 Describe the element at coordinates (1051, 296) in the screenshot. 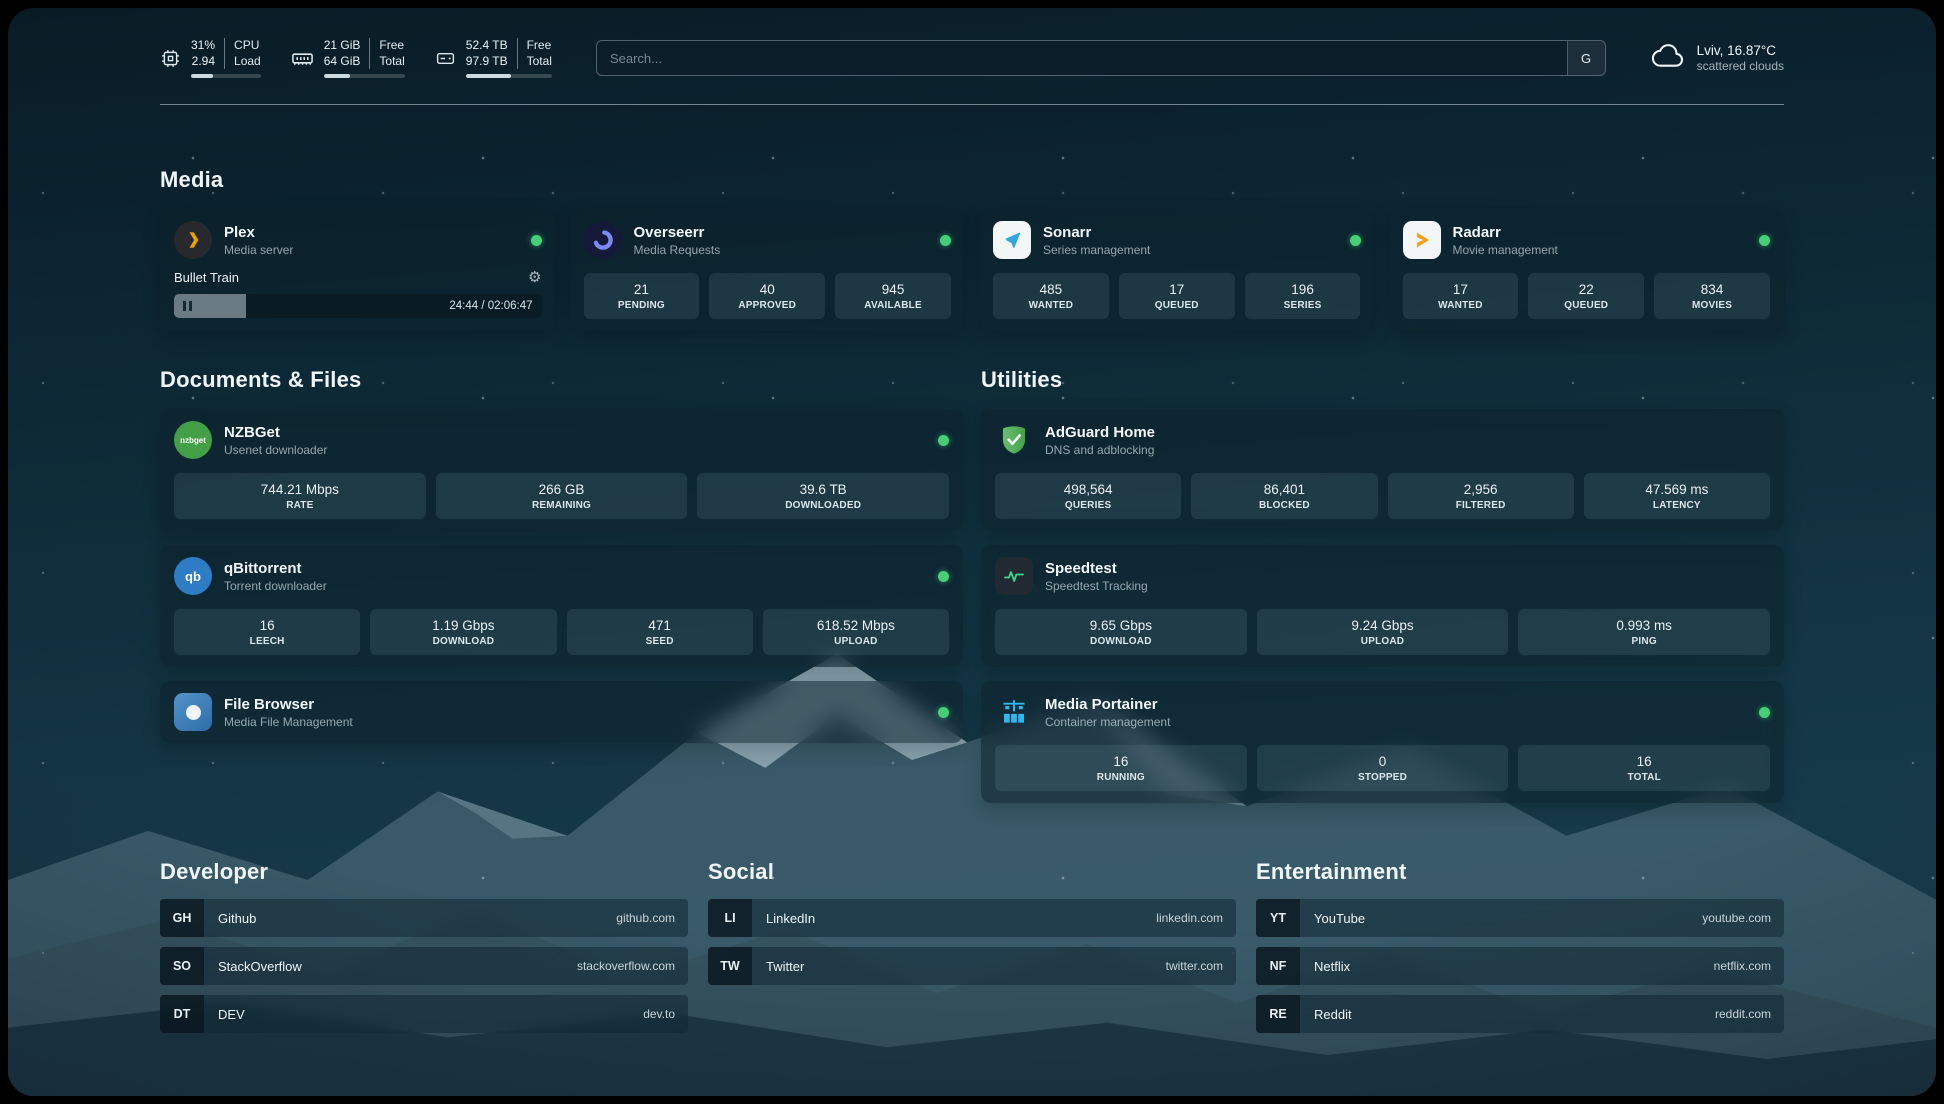

I see `stat-box: 485 WANTED` at that location.